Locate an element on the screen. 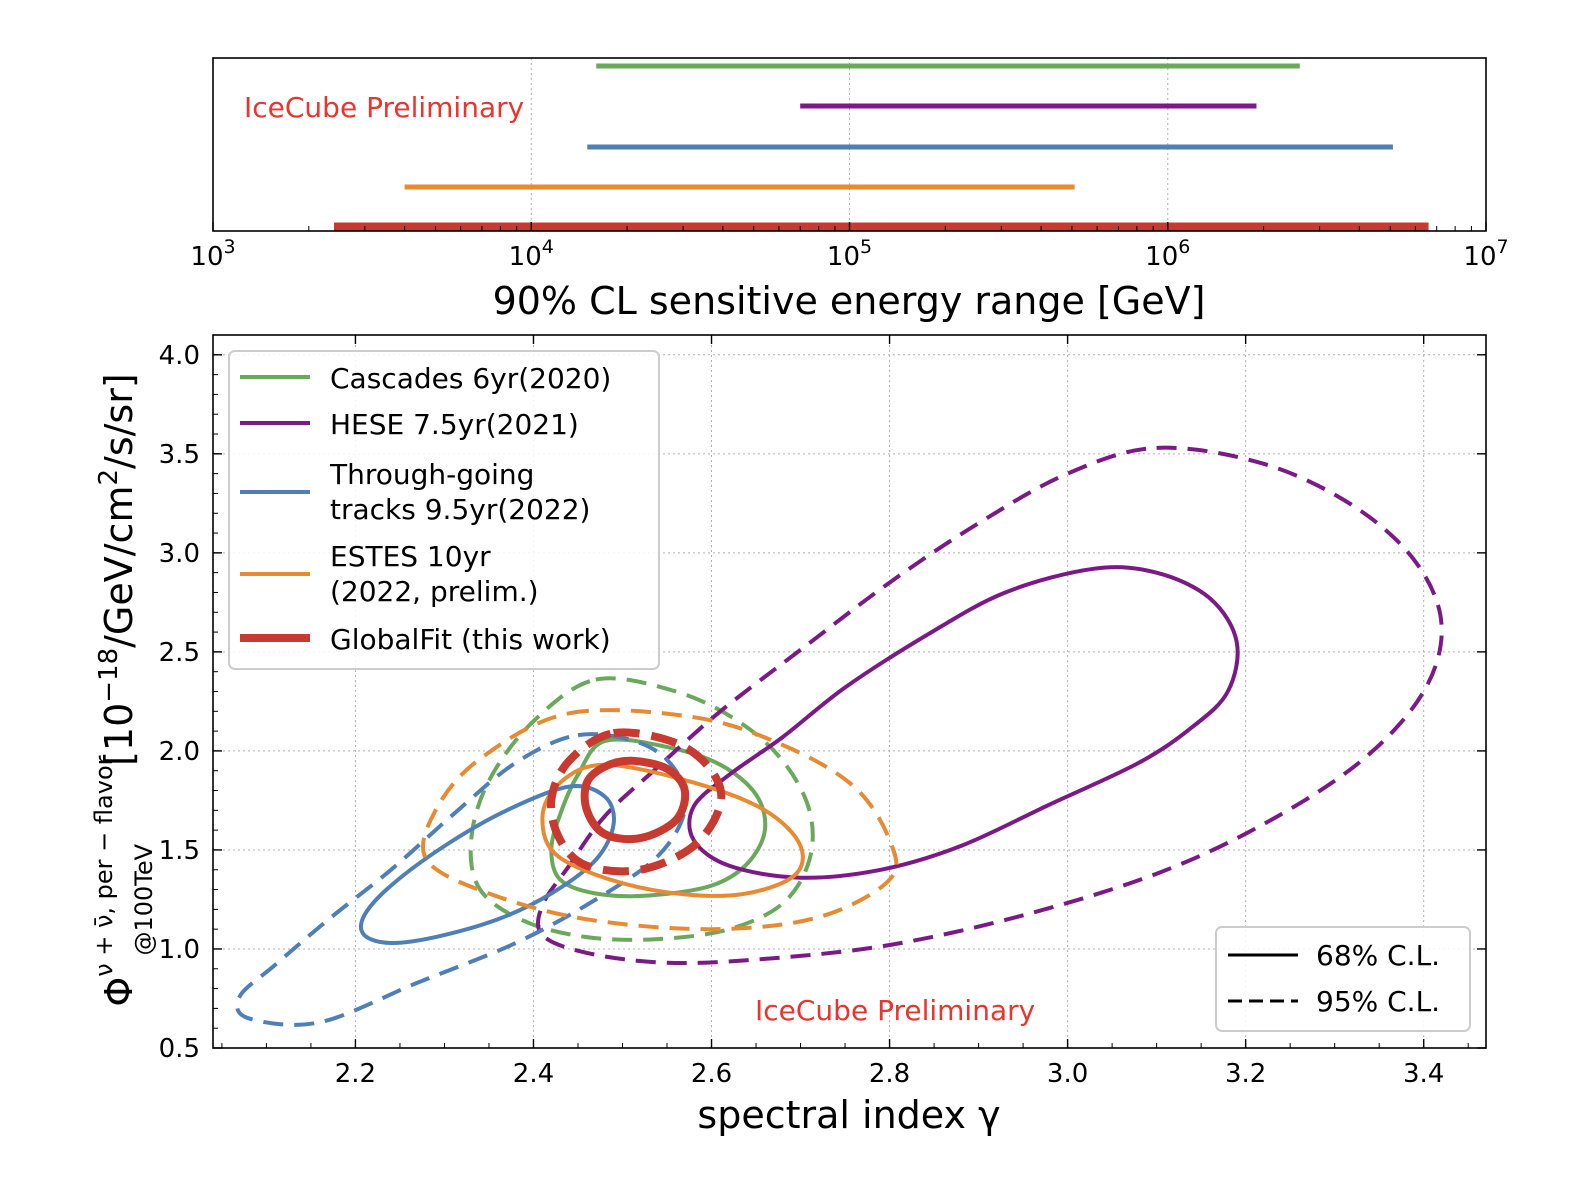  x-tick-label: 2.2 is located at coordinates (355, 1074).